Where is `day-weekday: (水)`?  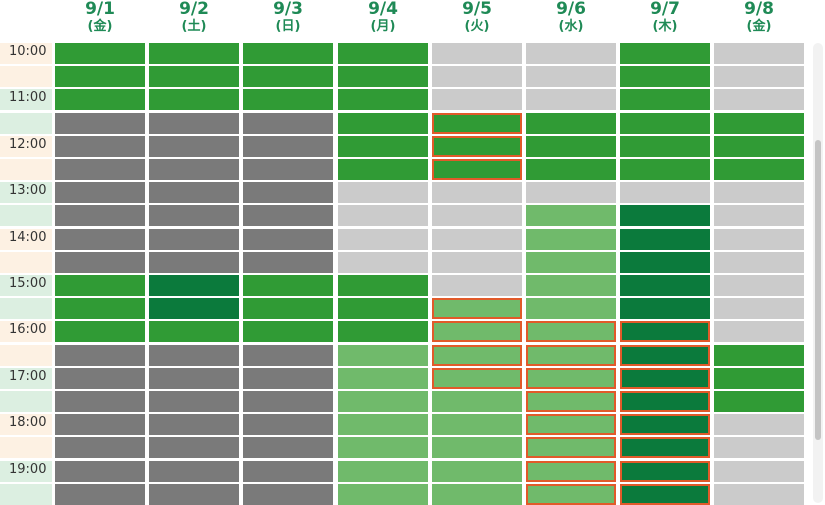
day-weekday: (水) is located at coordinates (571, 26).